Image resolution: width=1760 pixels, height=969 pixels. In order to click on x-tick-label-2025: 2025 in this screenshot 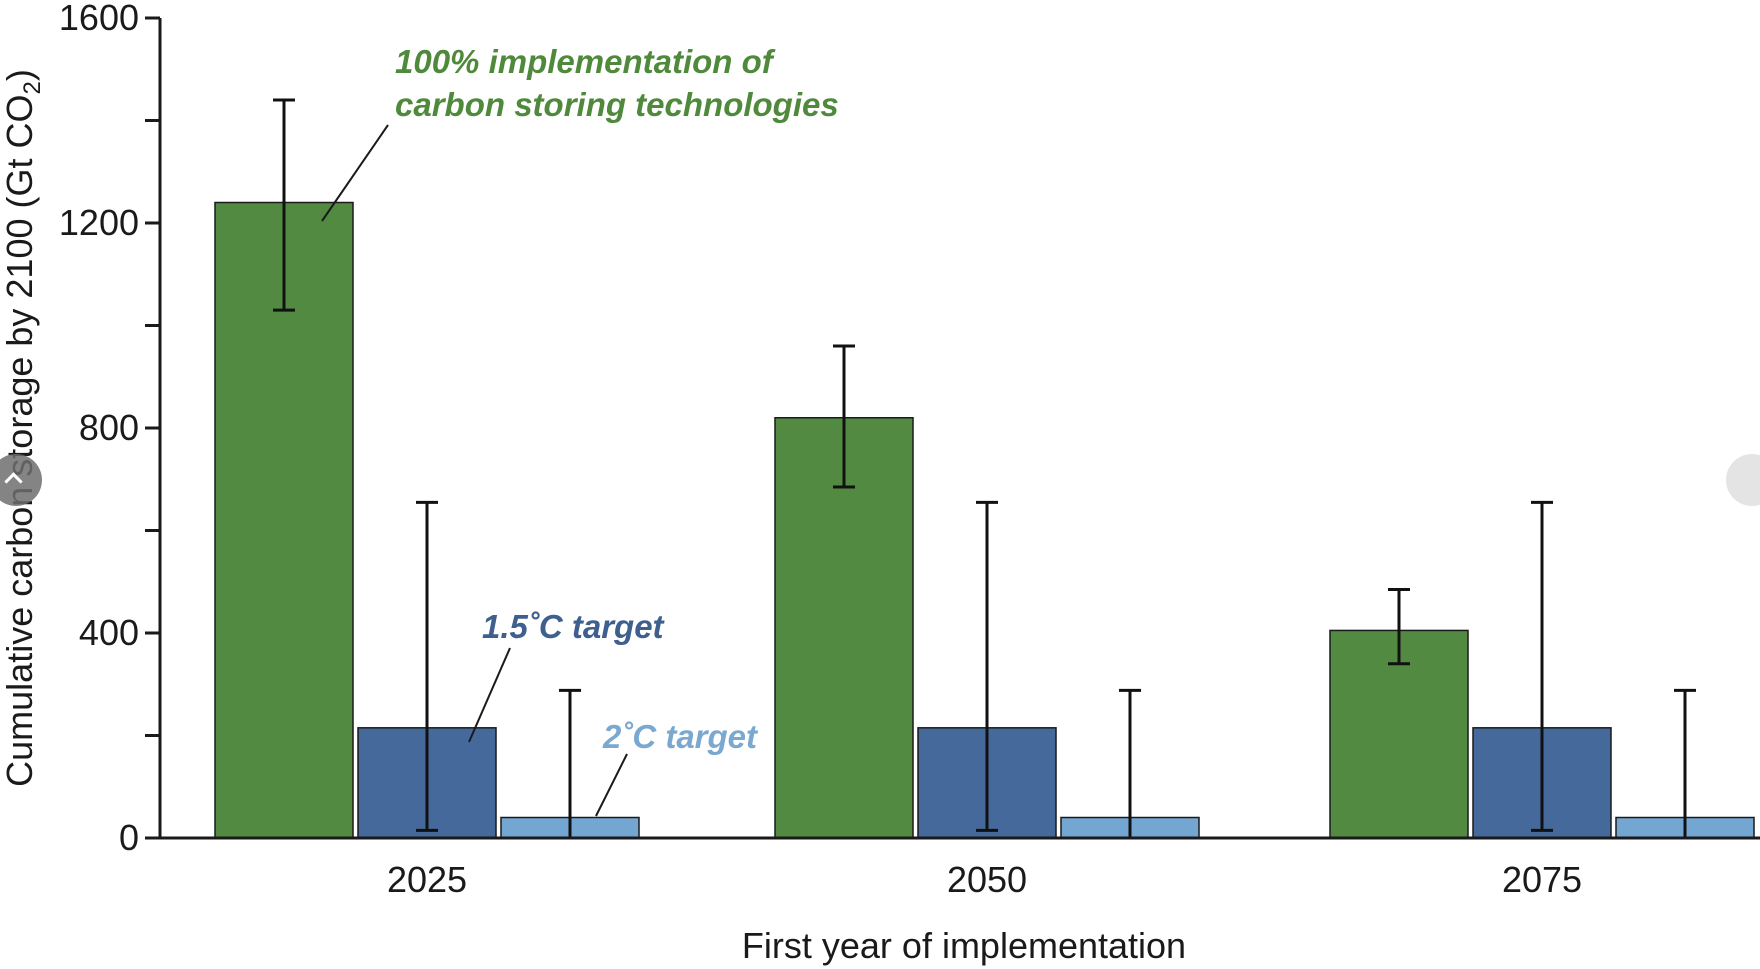, I will do `click(427, 879)`.